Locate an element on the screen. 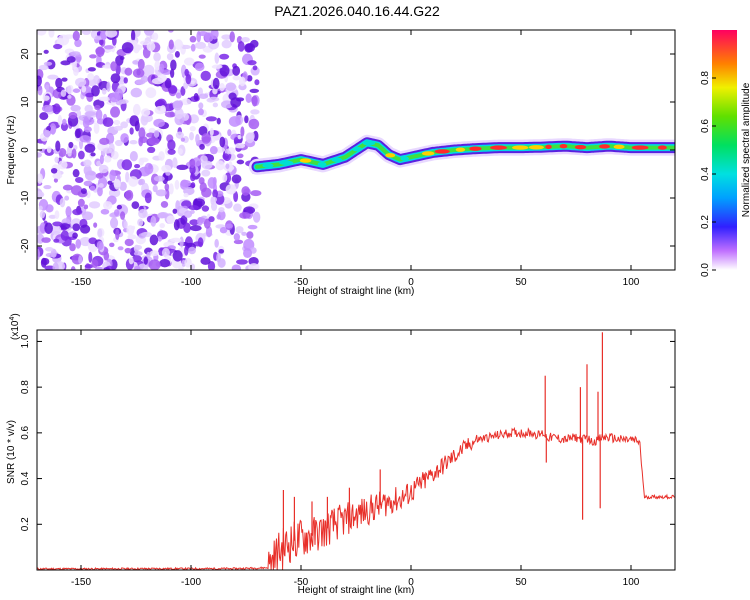 This screenshot has width=750, height=600. top-y-tick-label: -10 is located at coordinates (25, 197).